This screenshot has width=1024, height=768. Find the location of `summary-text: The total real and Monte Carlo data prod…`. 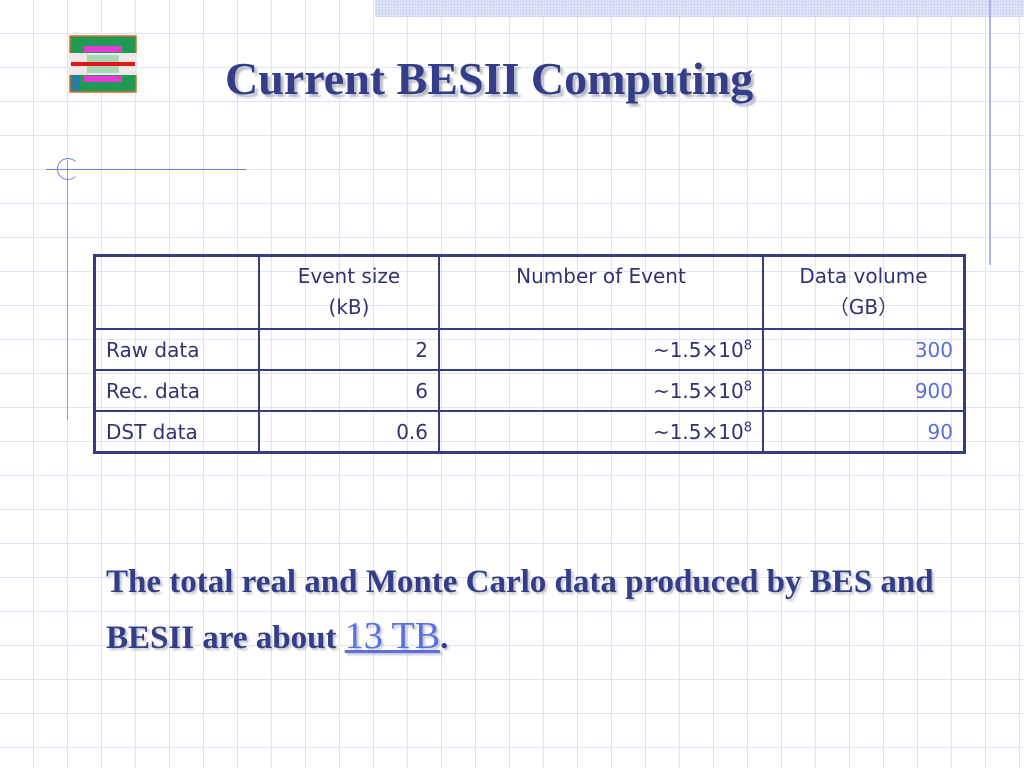

summary-text: The total real and Monte Carlo data prod… is located at coordinates (546, 610).